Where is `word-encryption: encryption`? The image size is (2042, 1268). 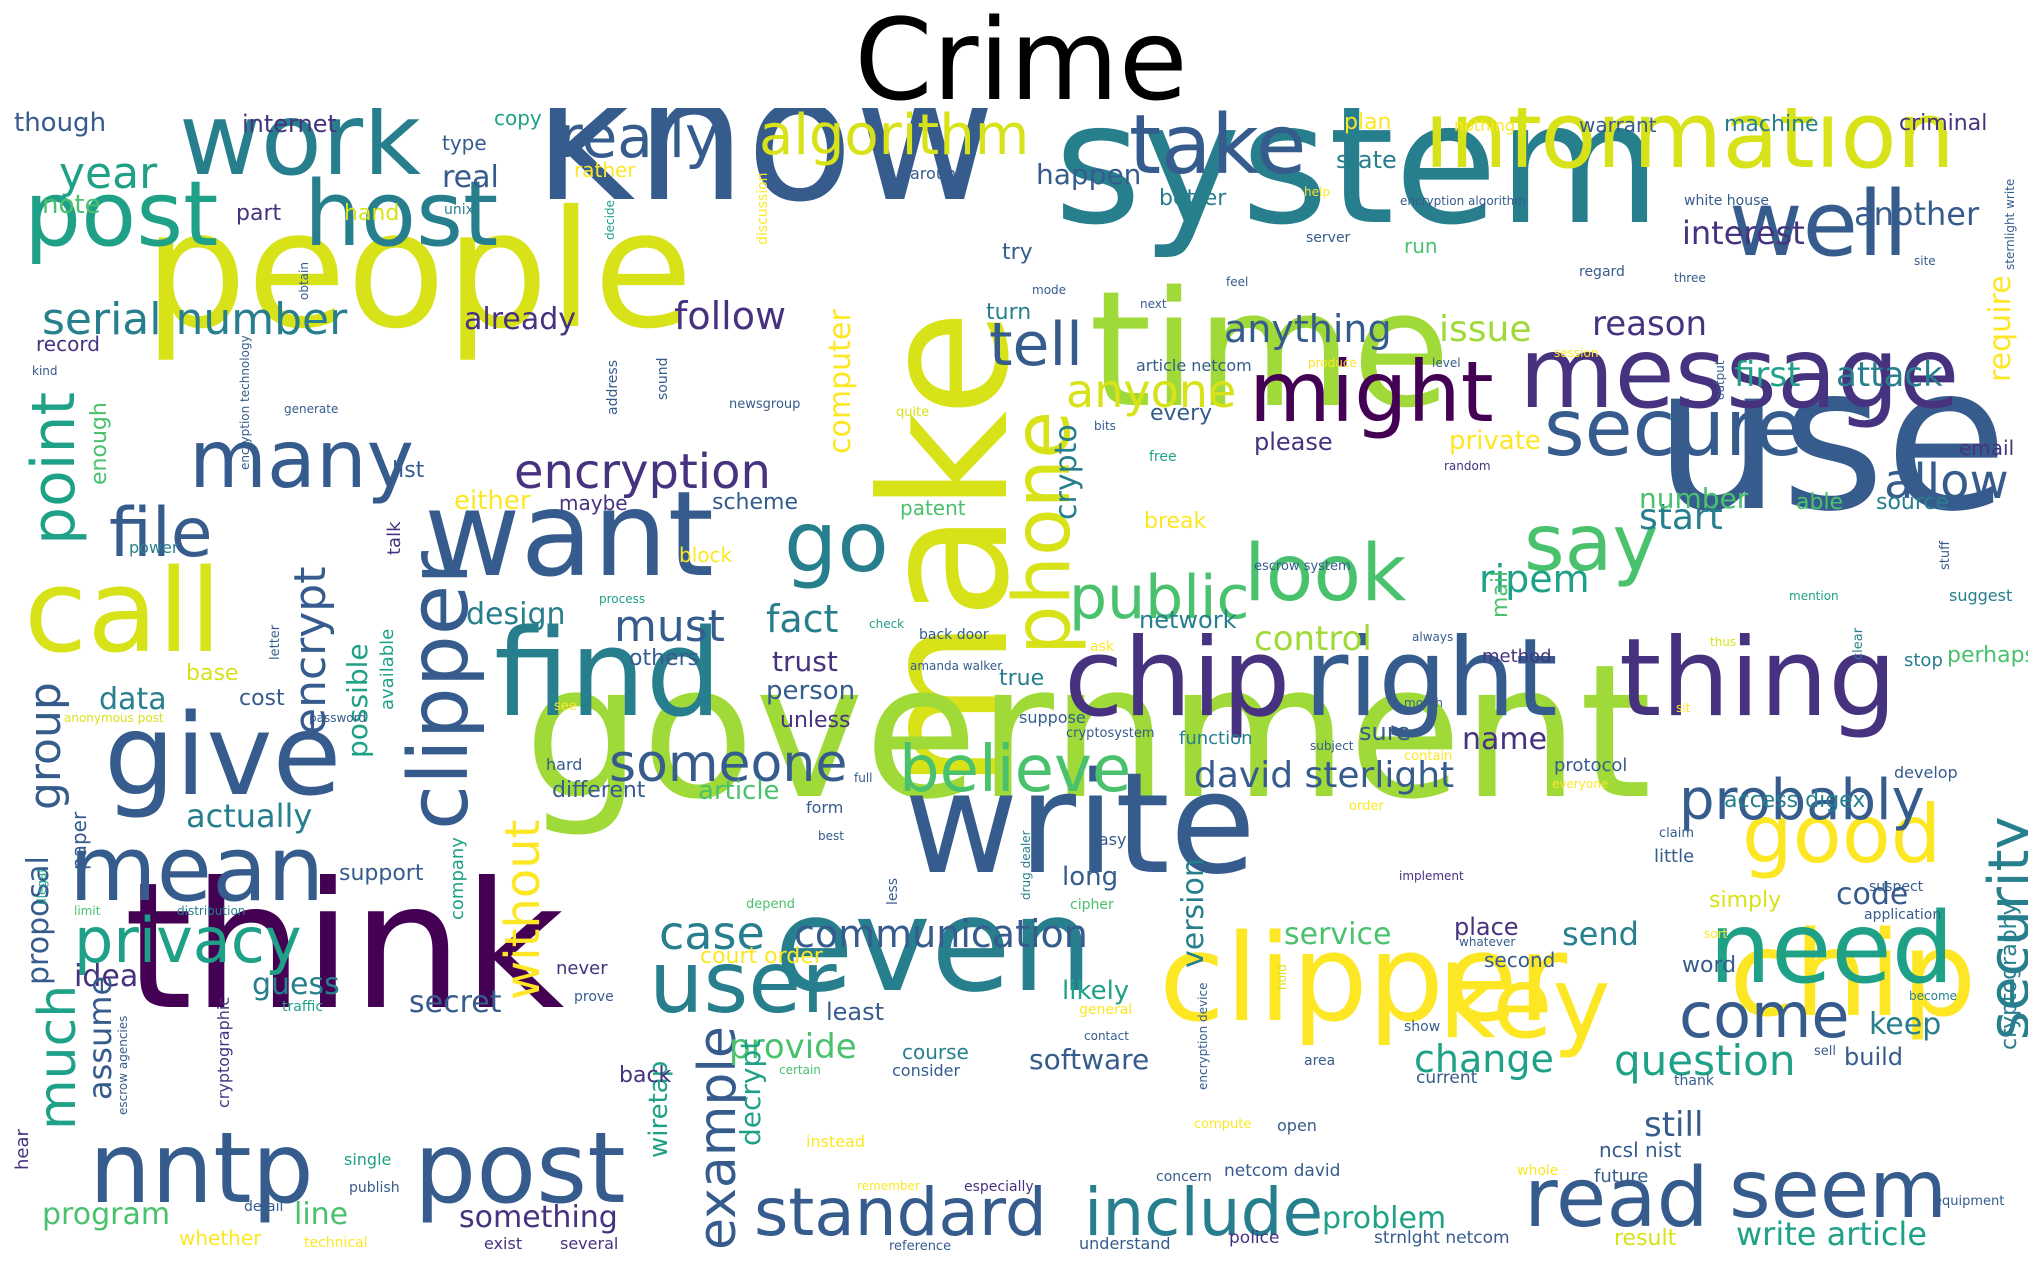
word-encryption: encryption is located at coordinates (642, 472).